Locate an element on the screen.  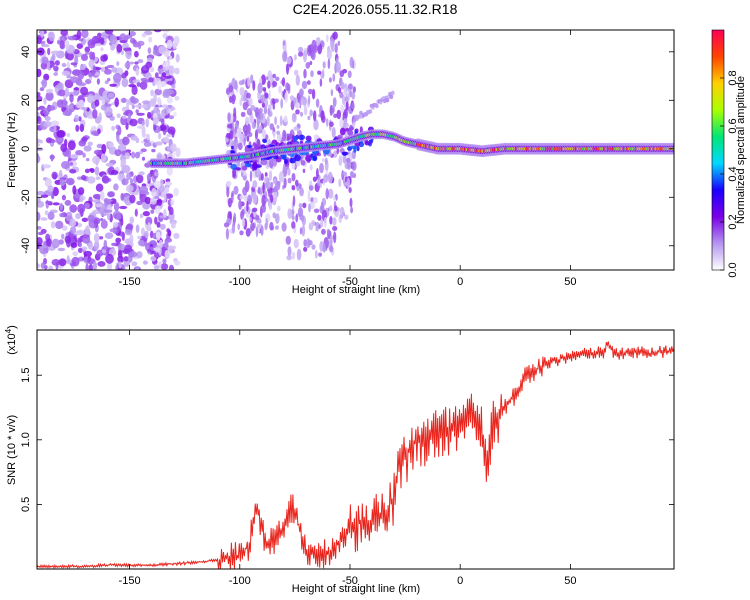
y-tick-label: 0 is located at coordinates (26, 149).